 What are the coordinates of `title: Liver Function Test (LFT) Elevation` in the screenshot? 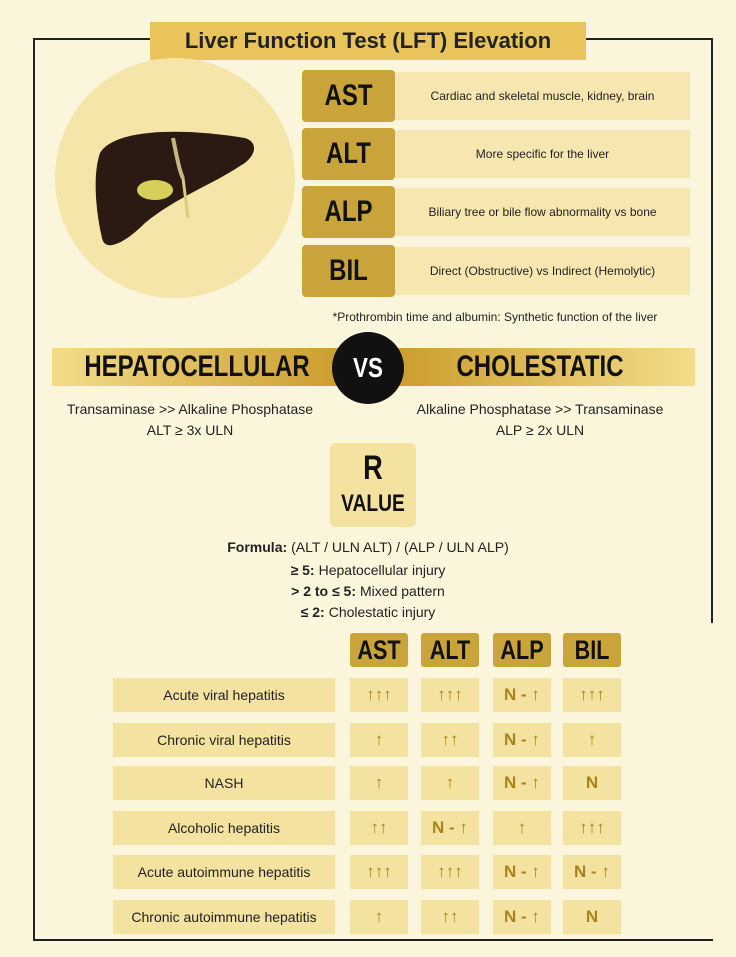 It's located at (368, 41).